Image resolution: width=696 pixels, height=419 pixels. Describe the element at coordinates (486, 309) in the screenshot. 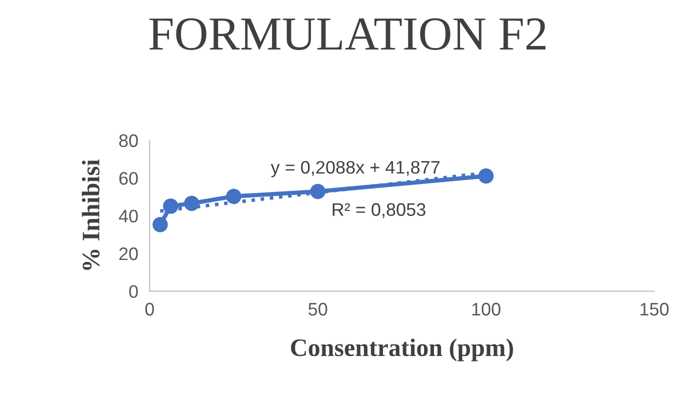

I see `x-tick-label: 100` at that location.